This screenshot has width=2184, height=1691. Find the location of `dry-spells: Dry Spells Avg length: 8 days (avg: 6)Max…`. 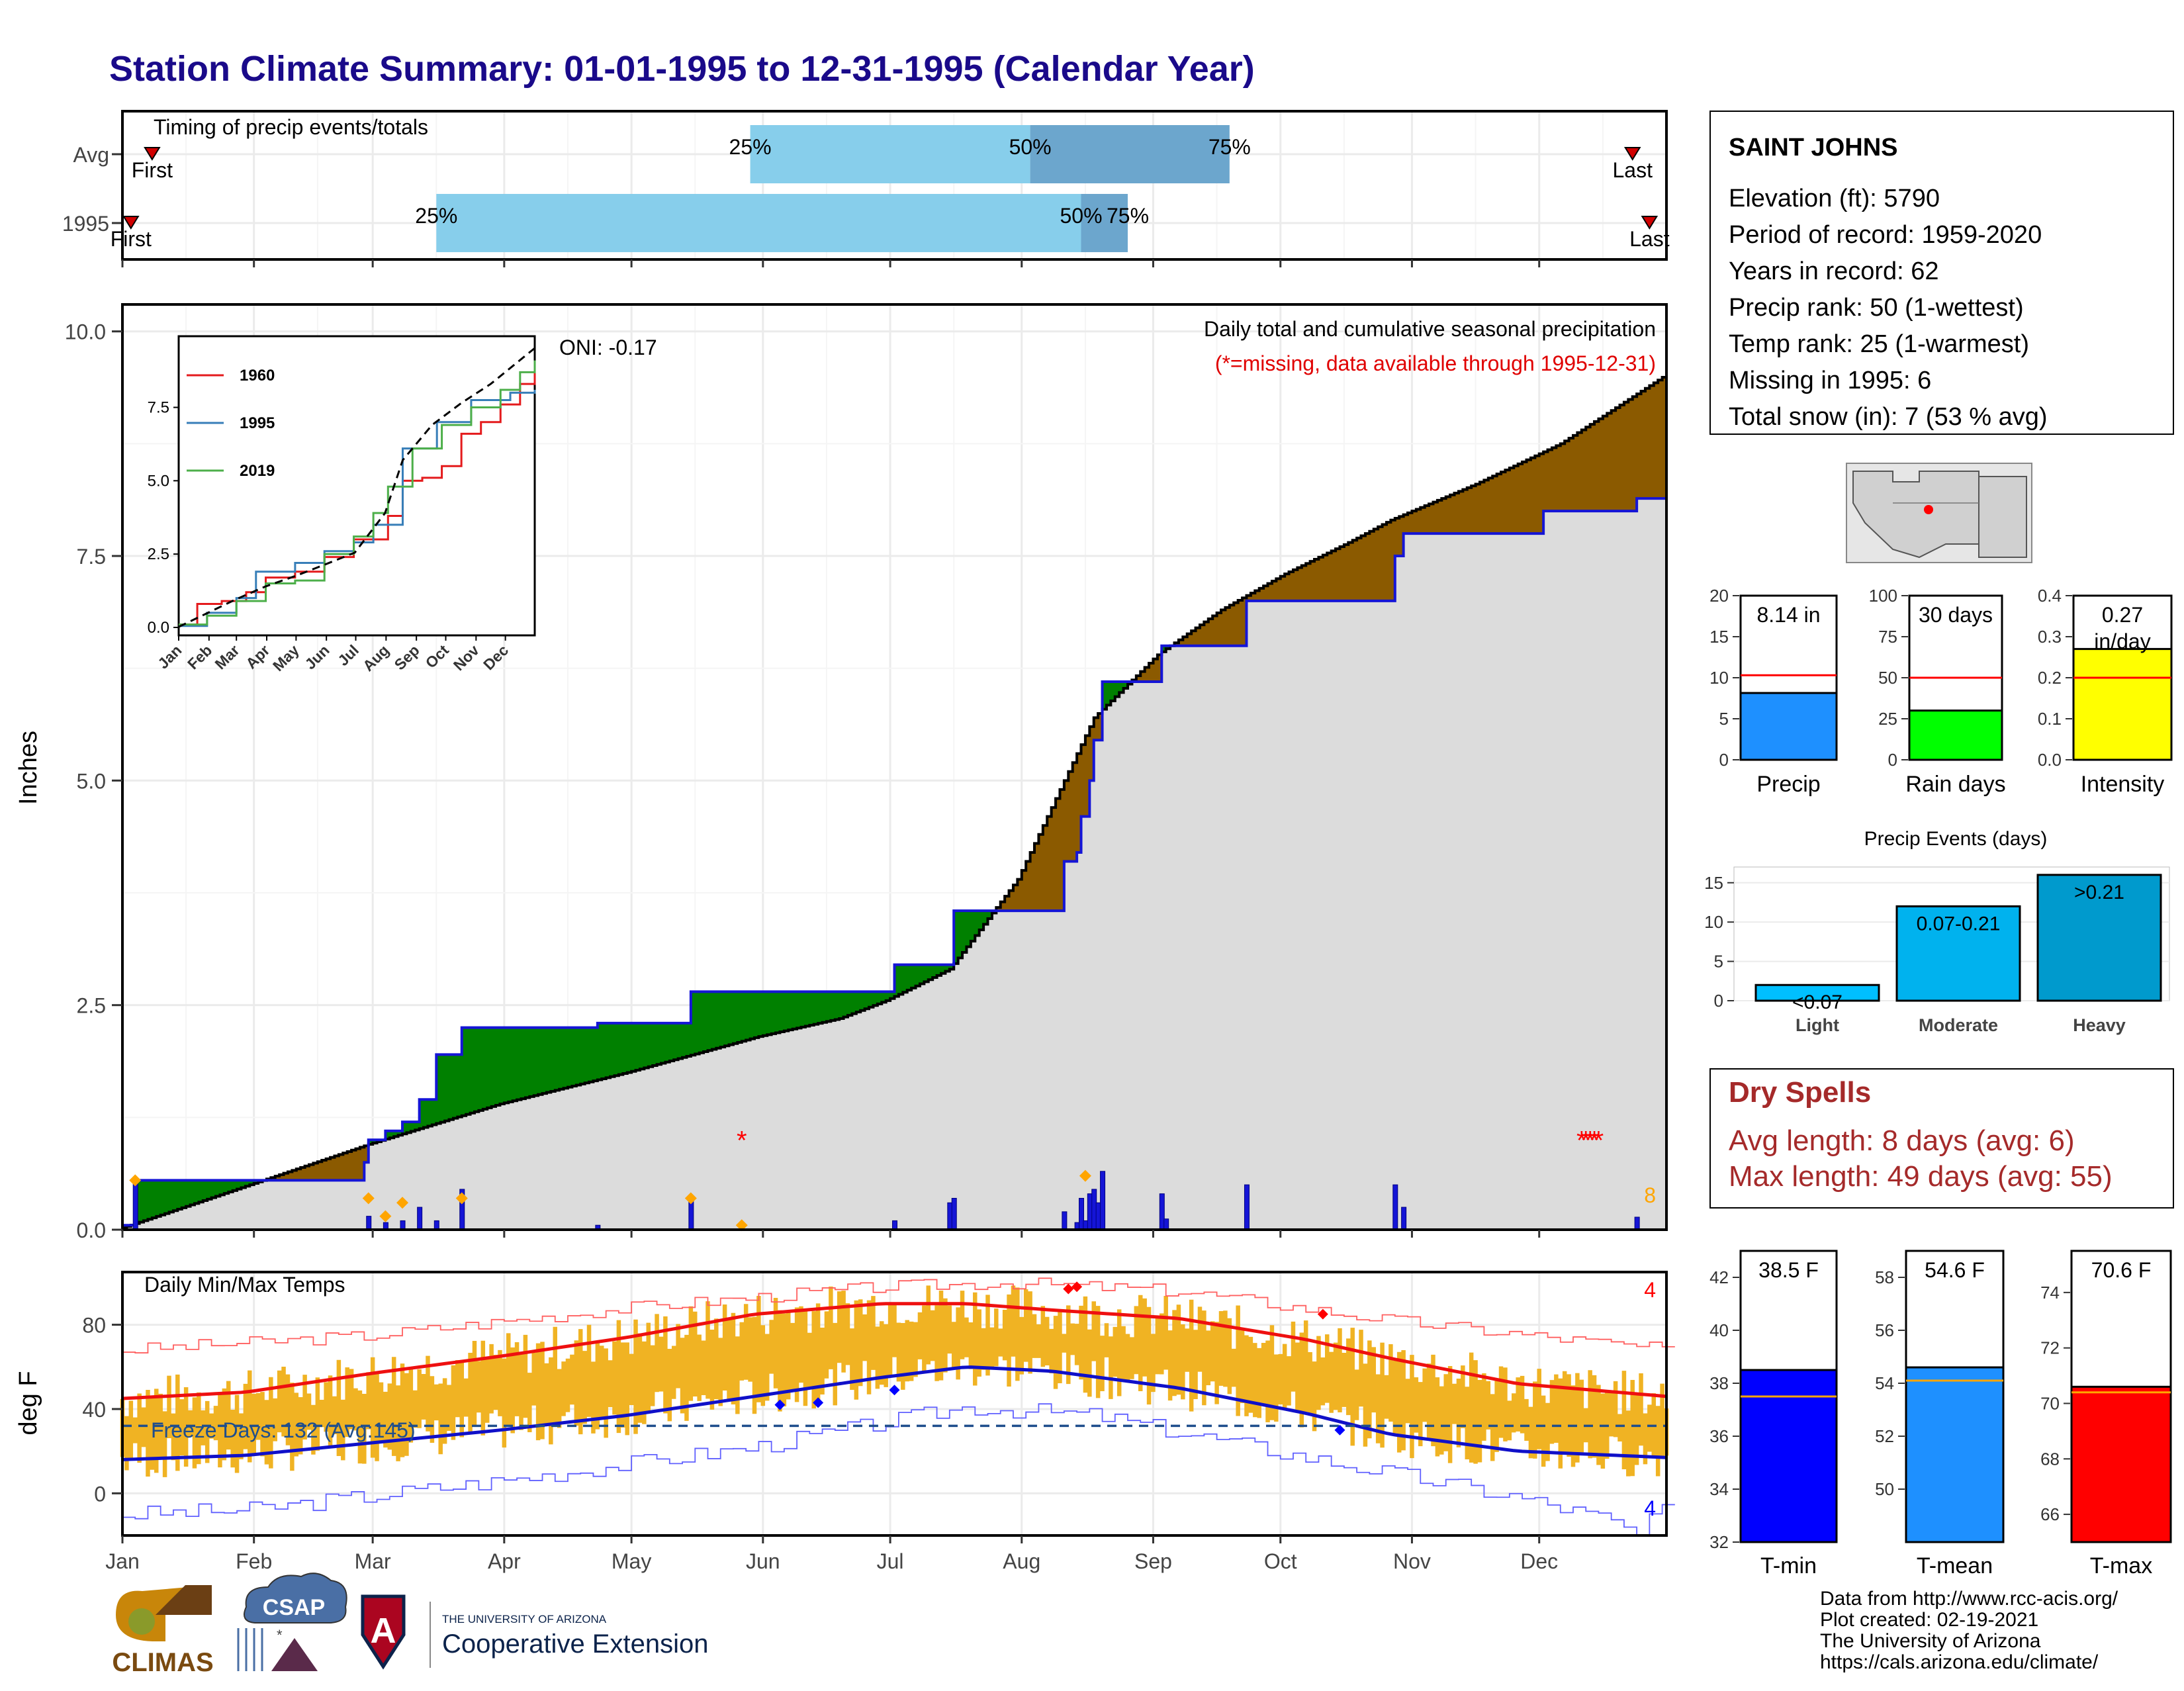

dry-spells: Dry Spells Avg length: 8 days (avg: 6)Max… is located at coordinates (1942, 1138).